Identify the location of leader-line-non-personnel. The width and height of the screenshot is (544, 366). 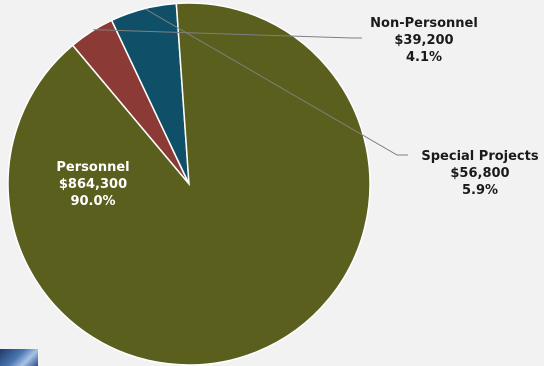
(227, 34).